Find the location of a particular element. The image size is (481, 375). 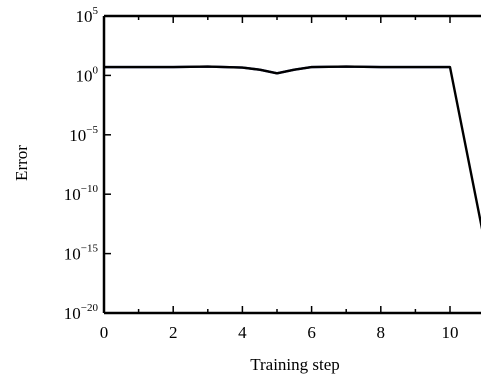

y-tick-label: 10⁻²⁰ is located at coordinates (81, 312).